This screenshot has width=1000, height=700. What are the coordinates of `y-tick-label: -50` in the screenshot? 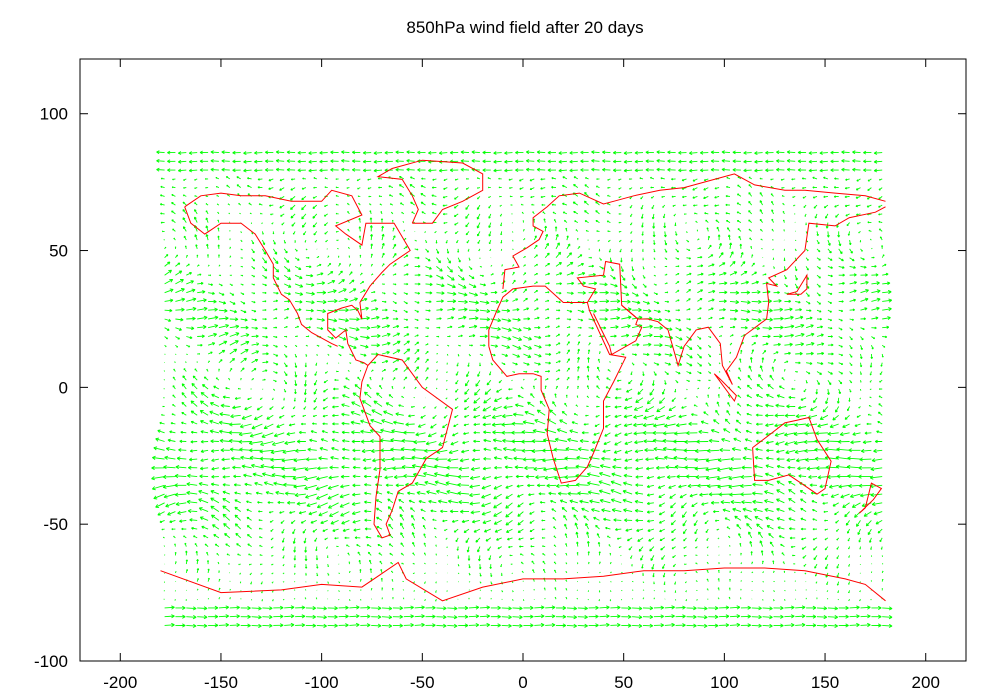 It's located at (55, 524).